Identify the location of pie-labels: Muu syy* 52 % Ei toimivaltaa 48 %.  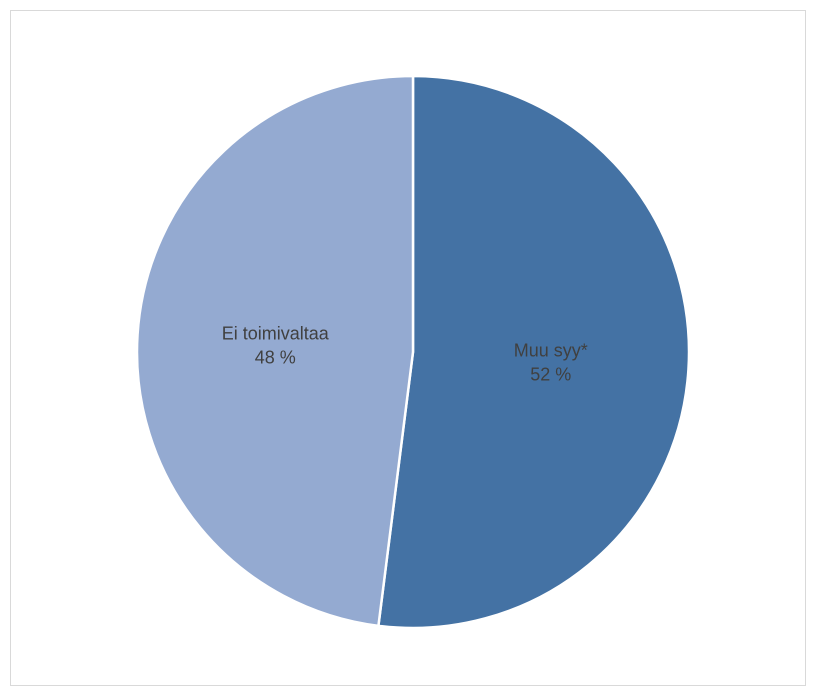
(405, 353).